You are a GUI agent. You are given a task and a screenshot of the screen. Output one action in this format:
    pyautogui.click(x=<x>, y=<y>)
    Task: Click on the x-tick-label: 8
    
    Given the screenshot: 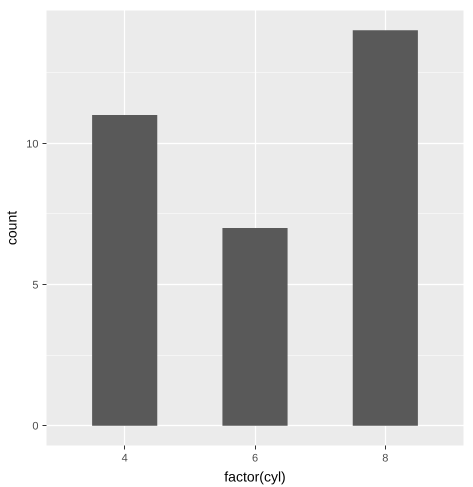 What is the action you would take?
    pyautogui.click(x=385, y=458)
    